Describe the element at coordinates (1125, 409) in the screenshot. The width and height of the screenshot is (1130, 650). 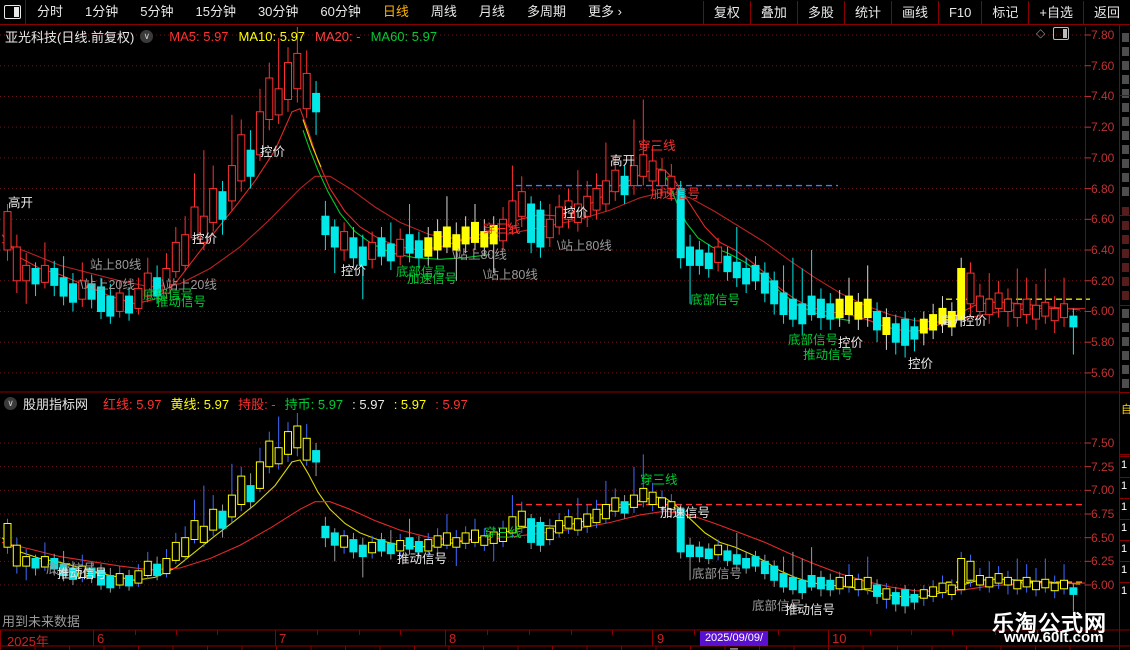
I see `strip-tag: 自` at that location.